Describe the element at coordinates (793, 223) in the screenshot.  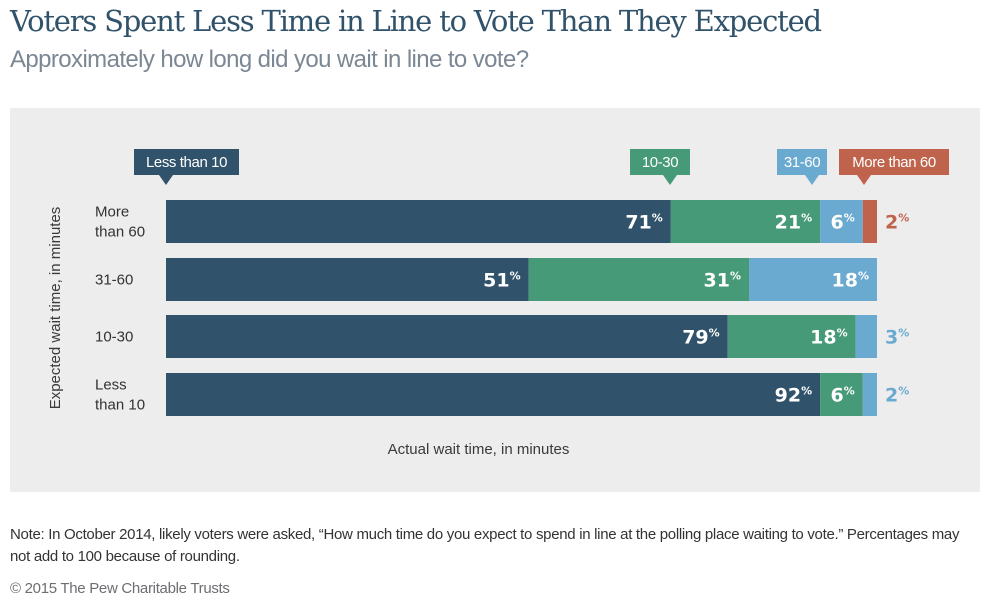
I see `data-label: 21%` at that location.